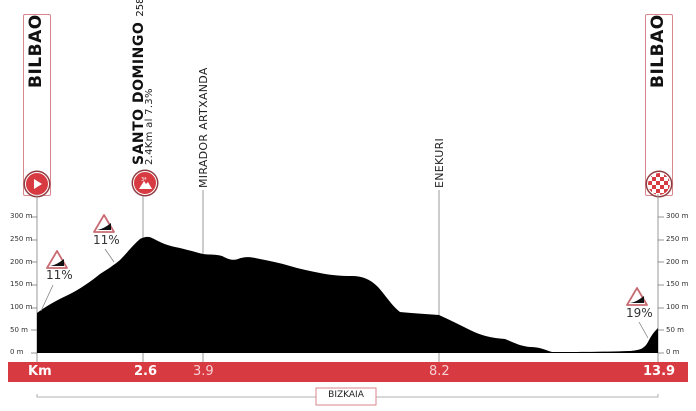  Describe the element at coordinates (639, 313) in the screenshot. I see `gradient-label: 19%` at that location.